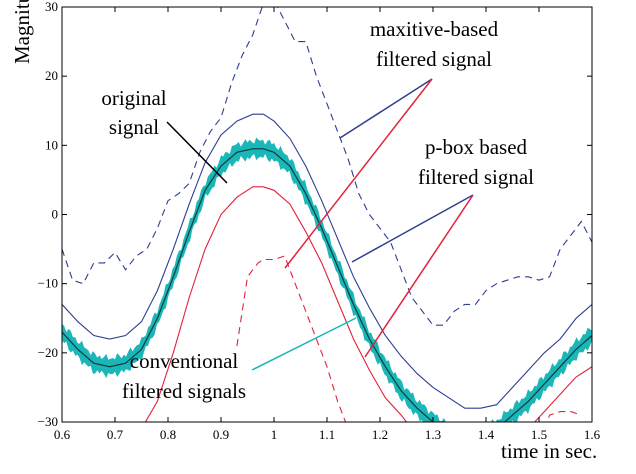 The image size is (636, 474). I want to click on x-tick-label: 1.5, so click(539, 434).